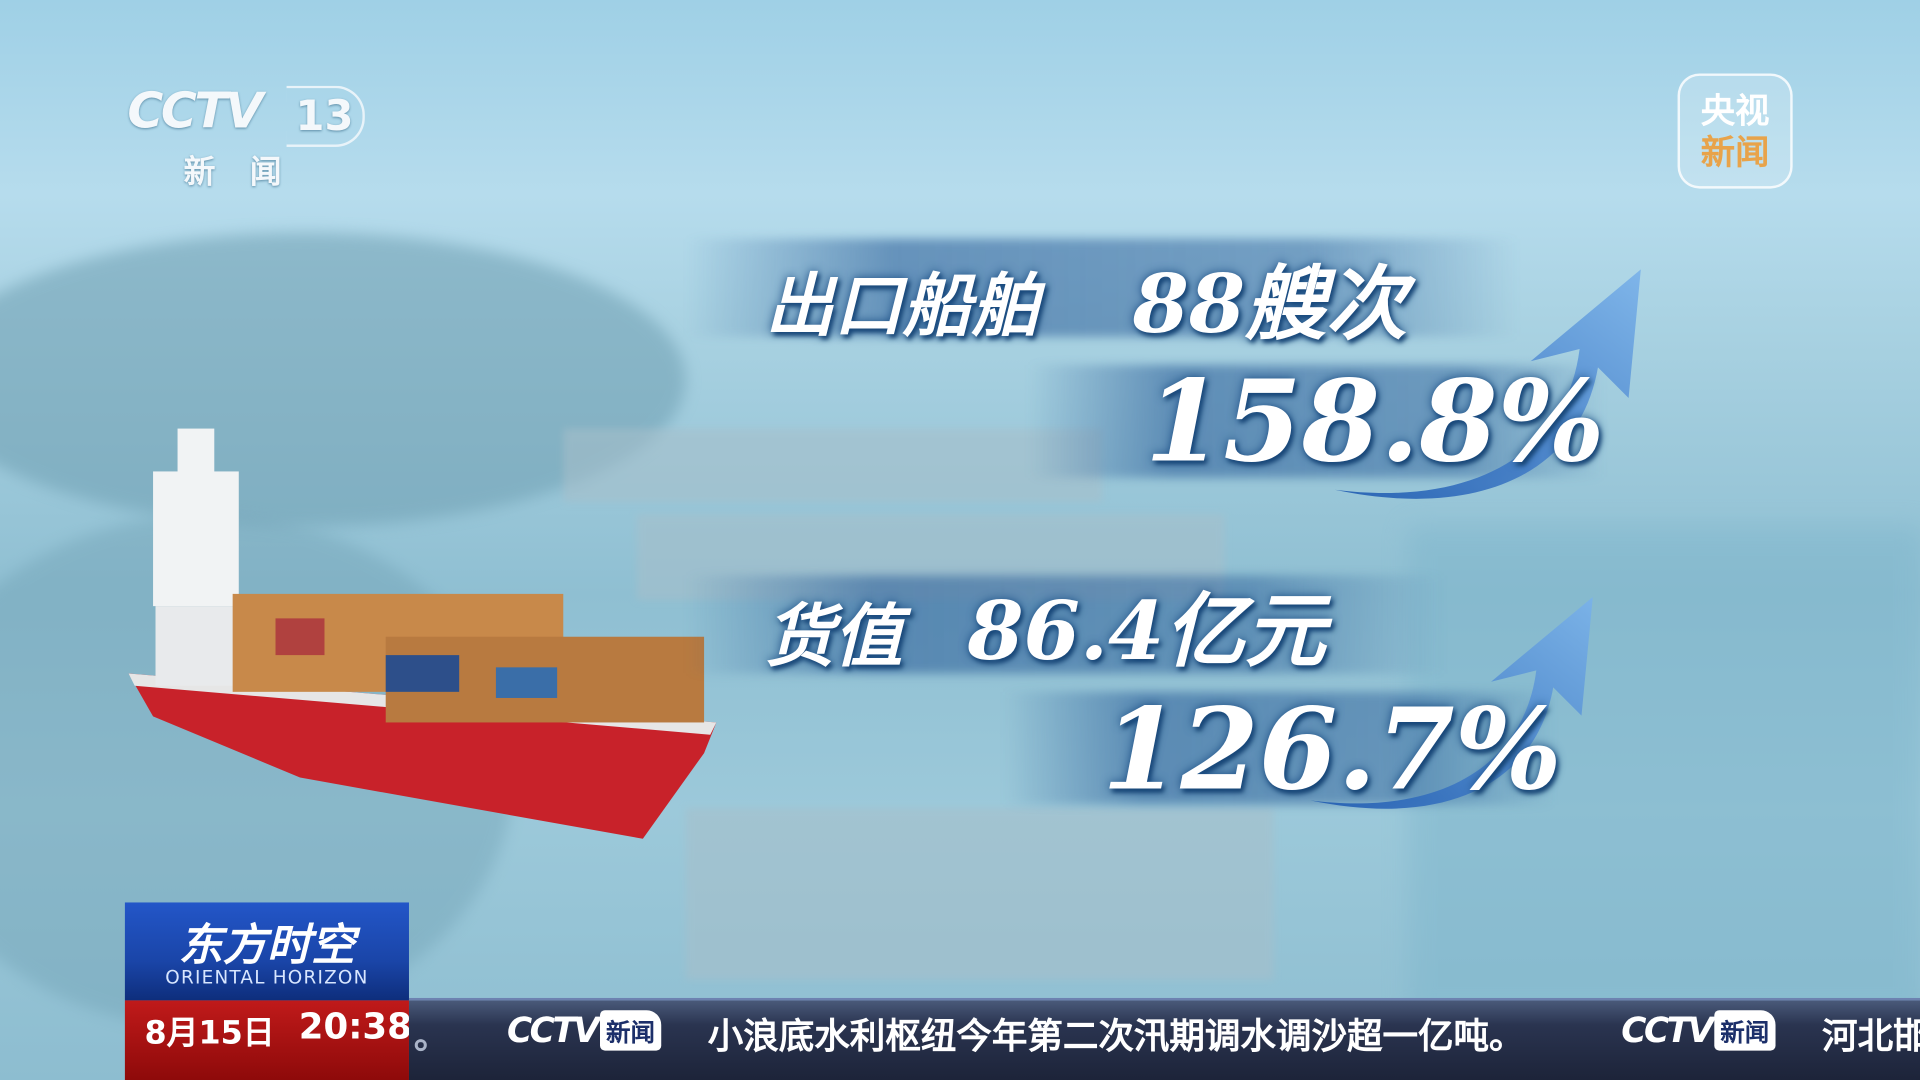  I want to click on date-time-box: 8月15日 20:38, so click(268, 1040).